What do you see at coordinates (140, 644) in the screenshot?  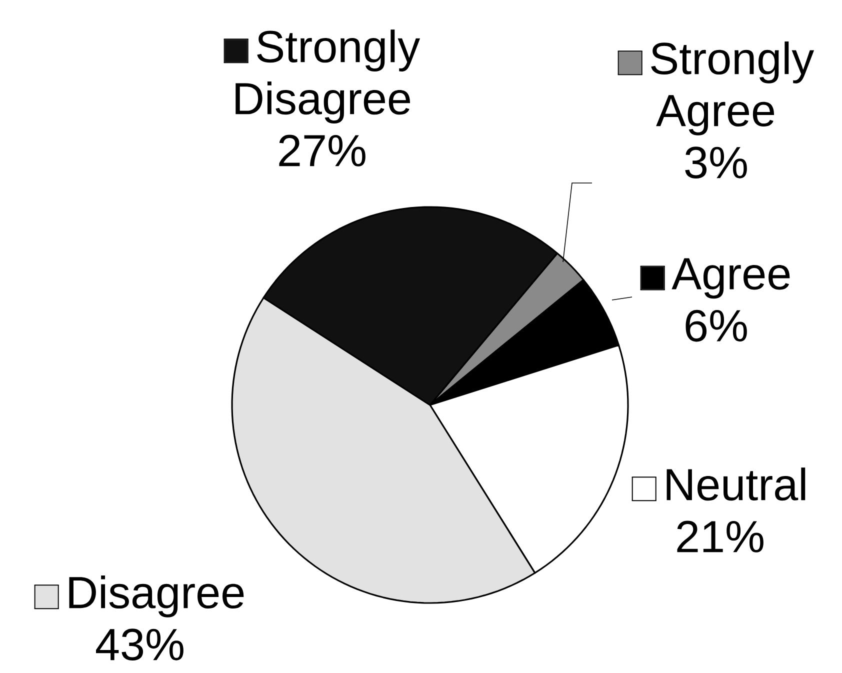 I see `data-label: 43%` at bounding box center [140, 644].